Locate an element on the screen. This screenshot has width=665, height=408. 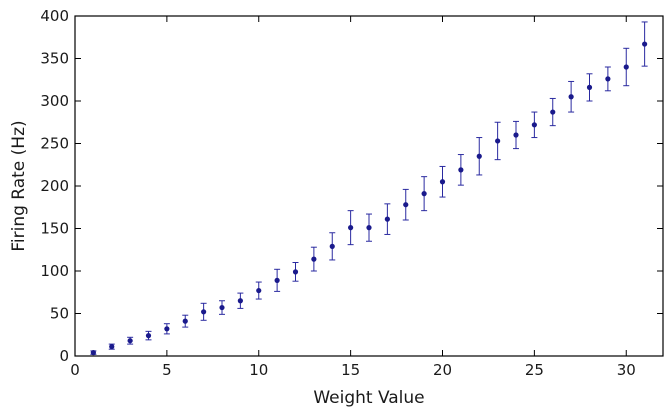
x-tick-label: 5 is located at coordinates (167, 370).